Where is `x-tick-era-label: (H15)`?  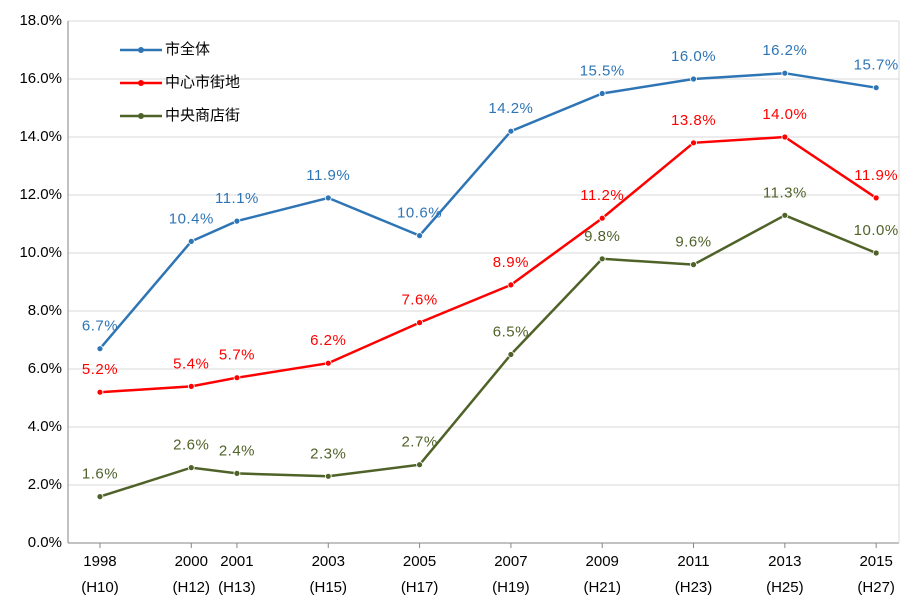
x-tick-era-label: (H15) is located at coordinates (329, 587).